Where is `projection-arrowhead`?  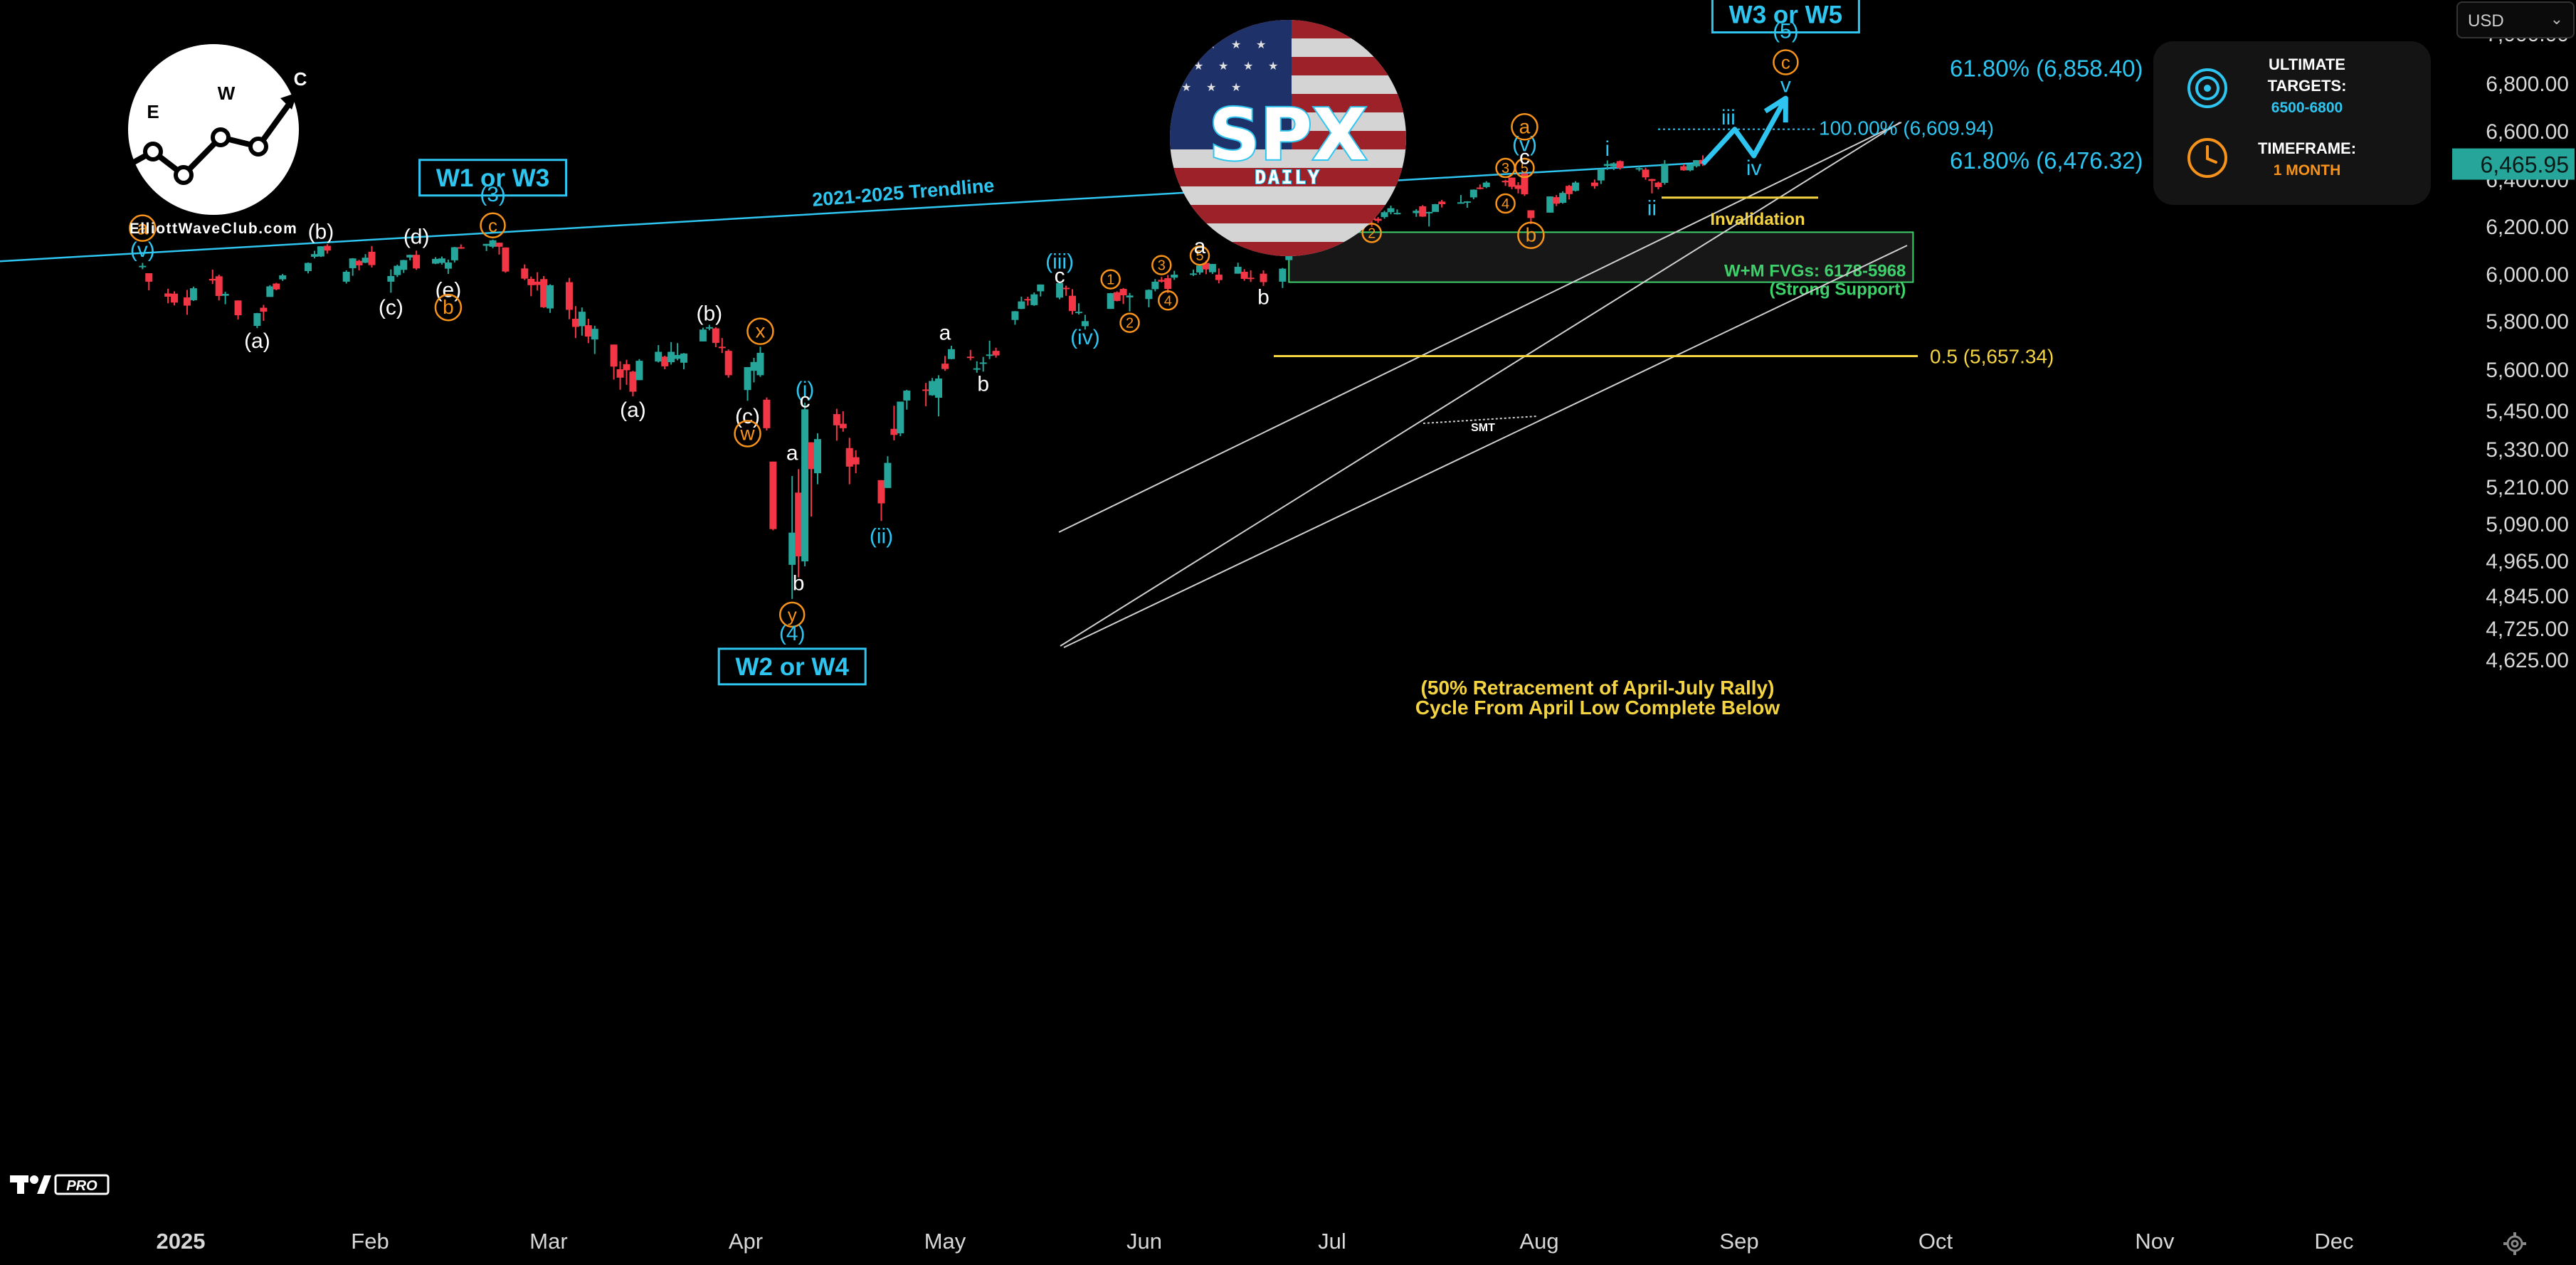
projection-arrowhead is located at coordinates (1776, 109).